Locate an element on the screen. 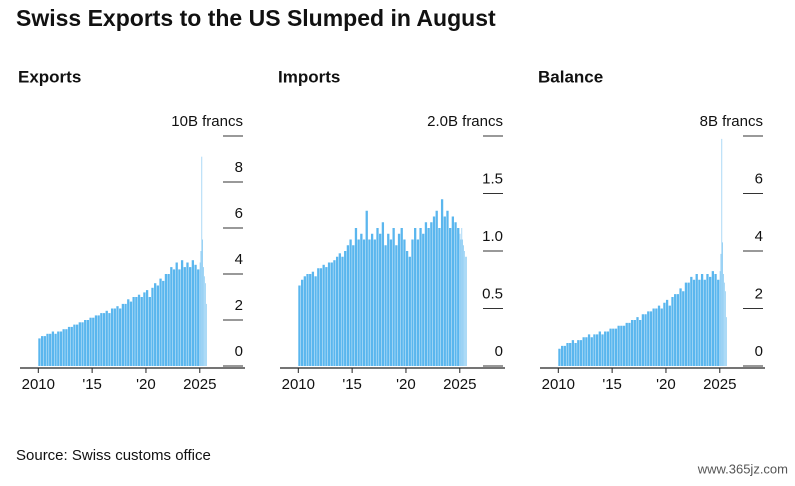 The height and width of the screenshot is (486, 795). y-tick-label: 0 is located at coordinates (499, 351).